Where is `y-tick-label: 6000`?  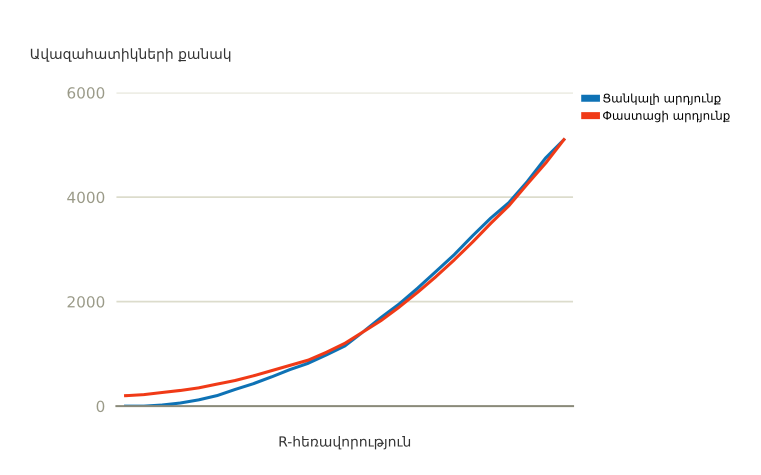
y-tick-label: 6000 is located at coordinates (86, 93).